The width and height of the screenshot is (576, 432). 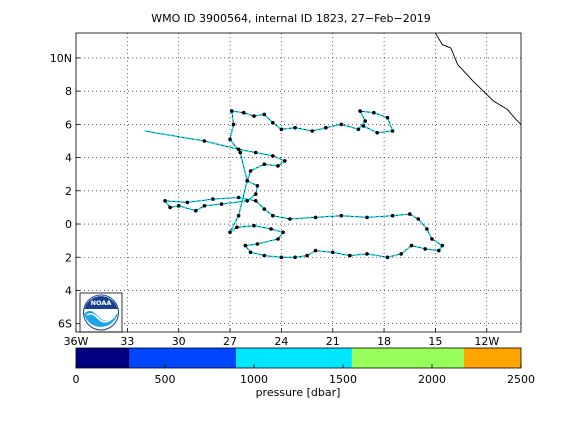 I want to click on lon-tick-label: 15, so click(x=435, y=341).